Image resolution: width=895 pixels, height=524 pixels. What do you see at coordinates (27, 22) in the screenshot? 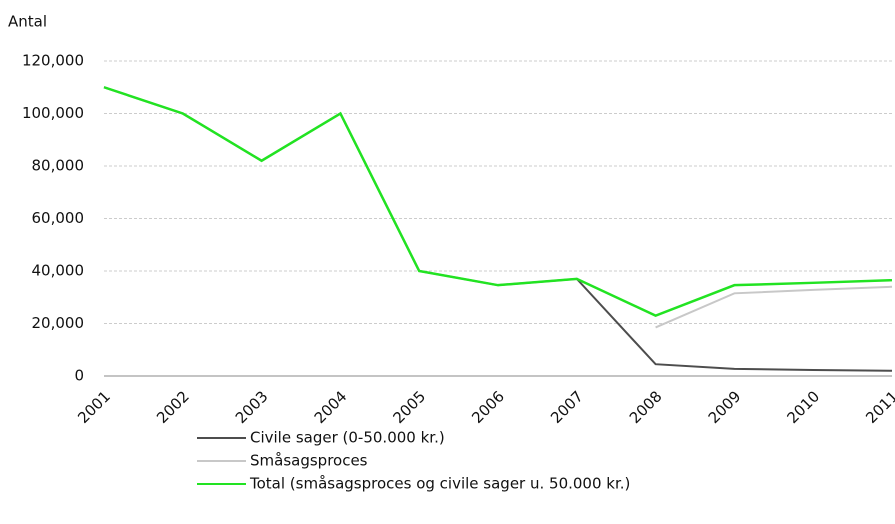
I see `y-axis-label: Antal` at bounding box center [27, 22].